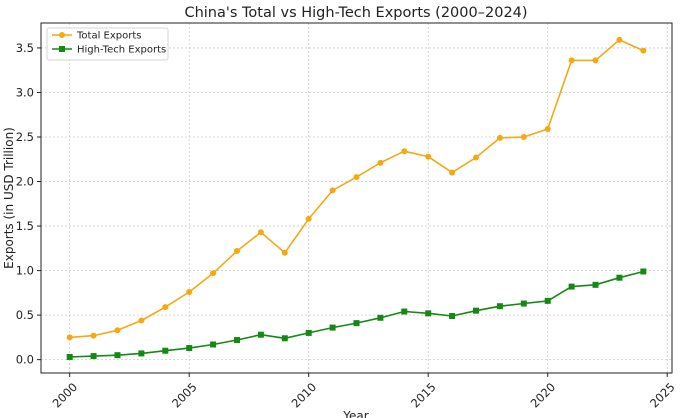  Describe the element at coordinates (25, 360) in the screenshot. I see `y-tick-label: 0.0` at that location.